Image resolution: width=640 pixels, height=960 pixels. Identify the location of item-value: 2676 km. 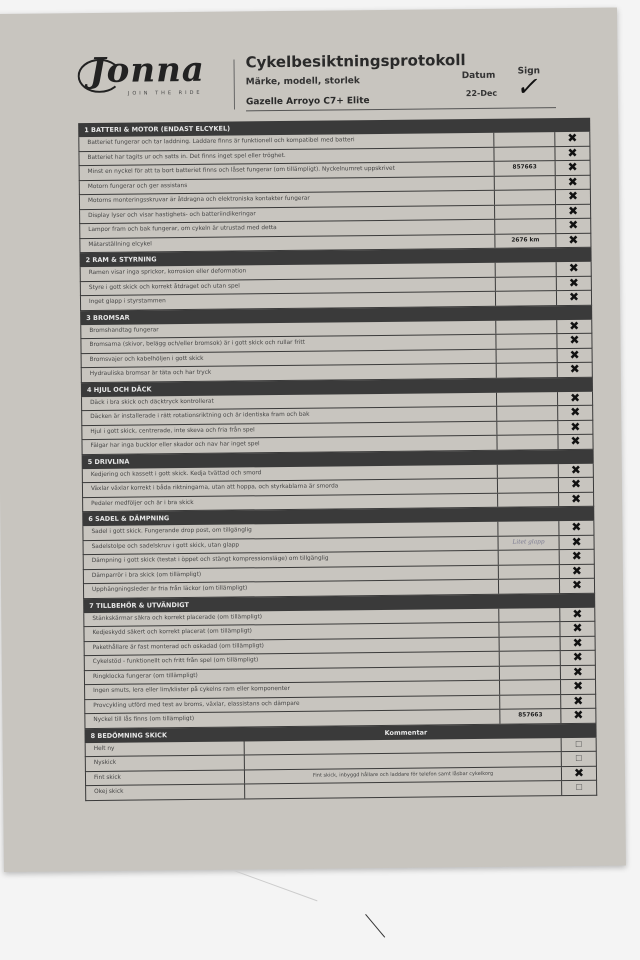
(526, 240).